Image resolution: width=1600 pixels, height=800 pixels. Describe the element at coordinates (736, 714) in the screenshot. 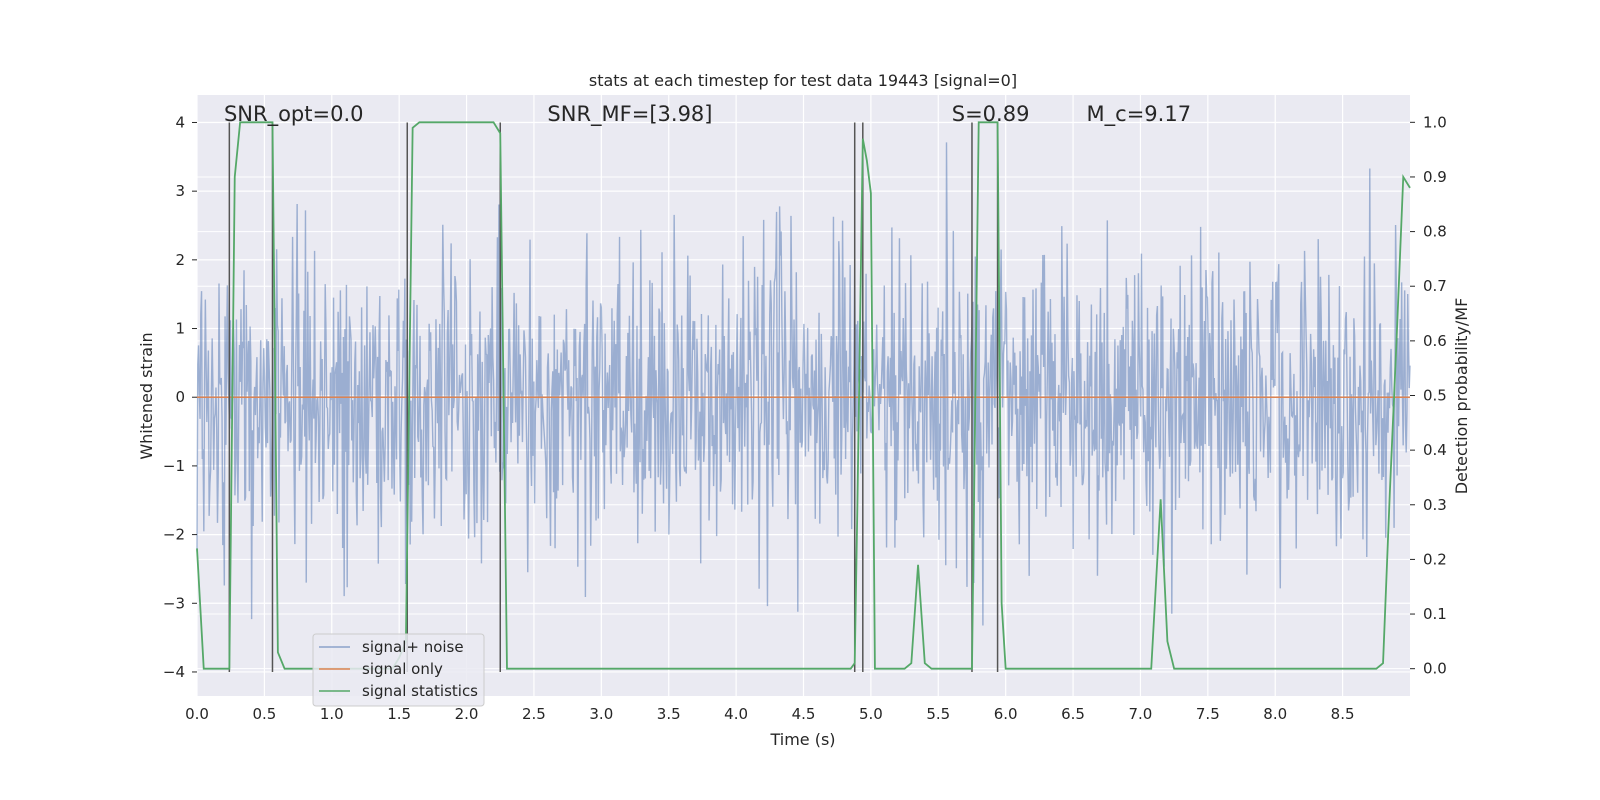

I see `x-tick-label: 4.0` at that location.